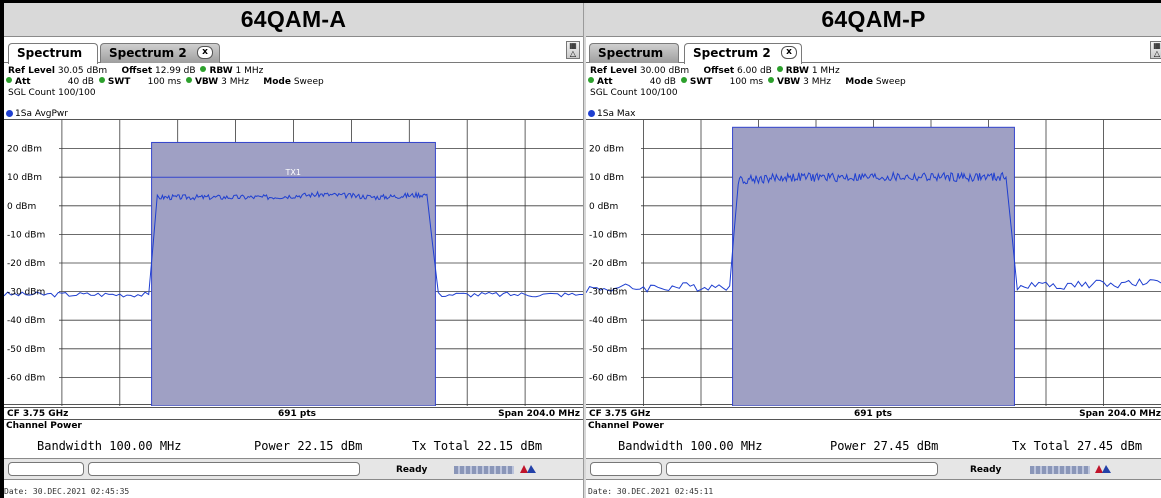 The image size is (1161, 498). What do you see at coordinates (664, 71) in the screenshot?
I see `ref-level-value: 30.00 dBm` at bounding box center [664, 71].